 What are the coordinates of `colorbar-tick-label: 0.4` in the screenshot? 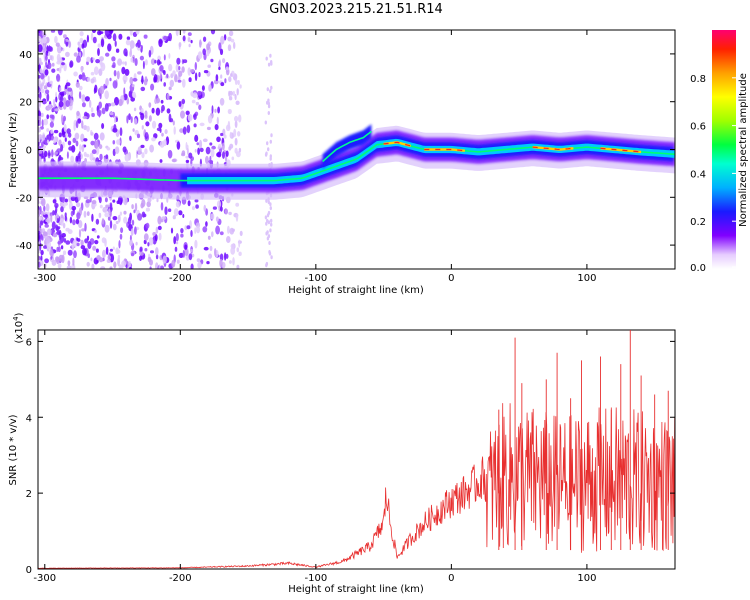 It's located at (698, 174).